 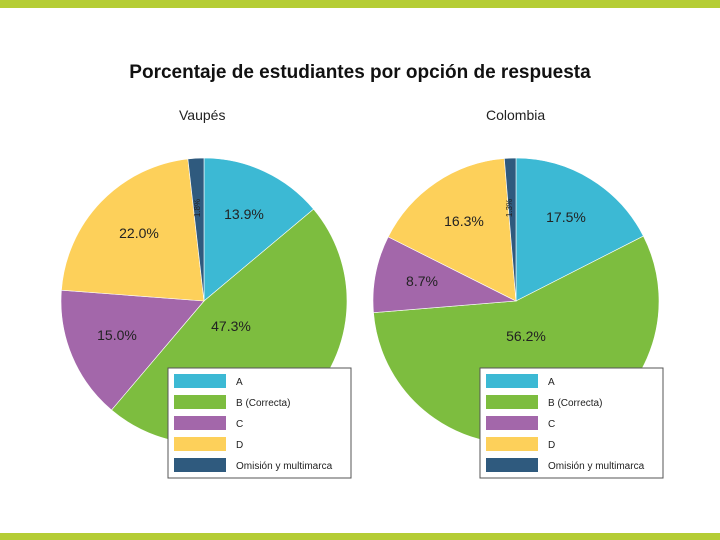 I want to click on legend-label-colombia-omisi-n-y-multimarca: Omisión y multimarca, so click(x=596, y=466).